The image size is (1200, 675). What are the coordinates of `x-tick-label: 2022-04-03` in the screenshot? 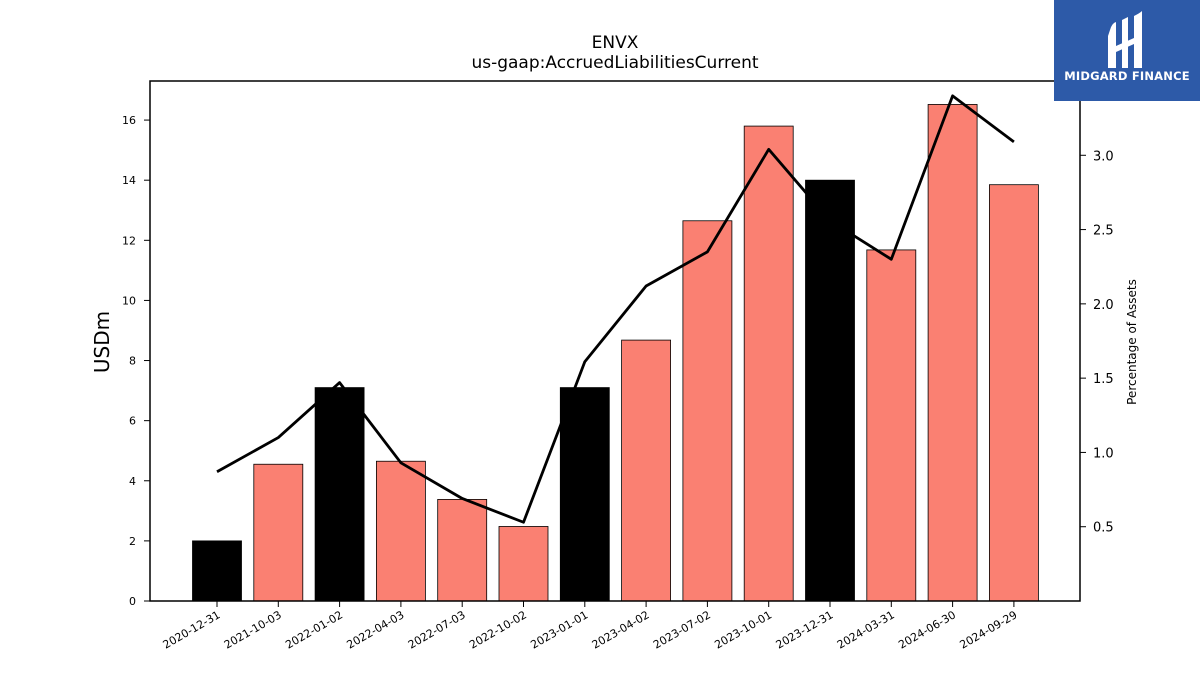 It's located at (376, 629).